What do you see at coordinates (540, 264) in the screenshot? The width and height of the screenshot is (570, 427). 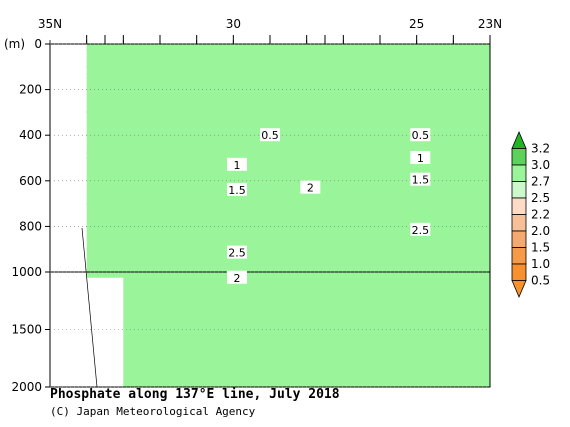 I see `colorbar-label: 1.0` at bounding box center [540, 264].